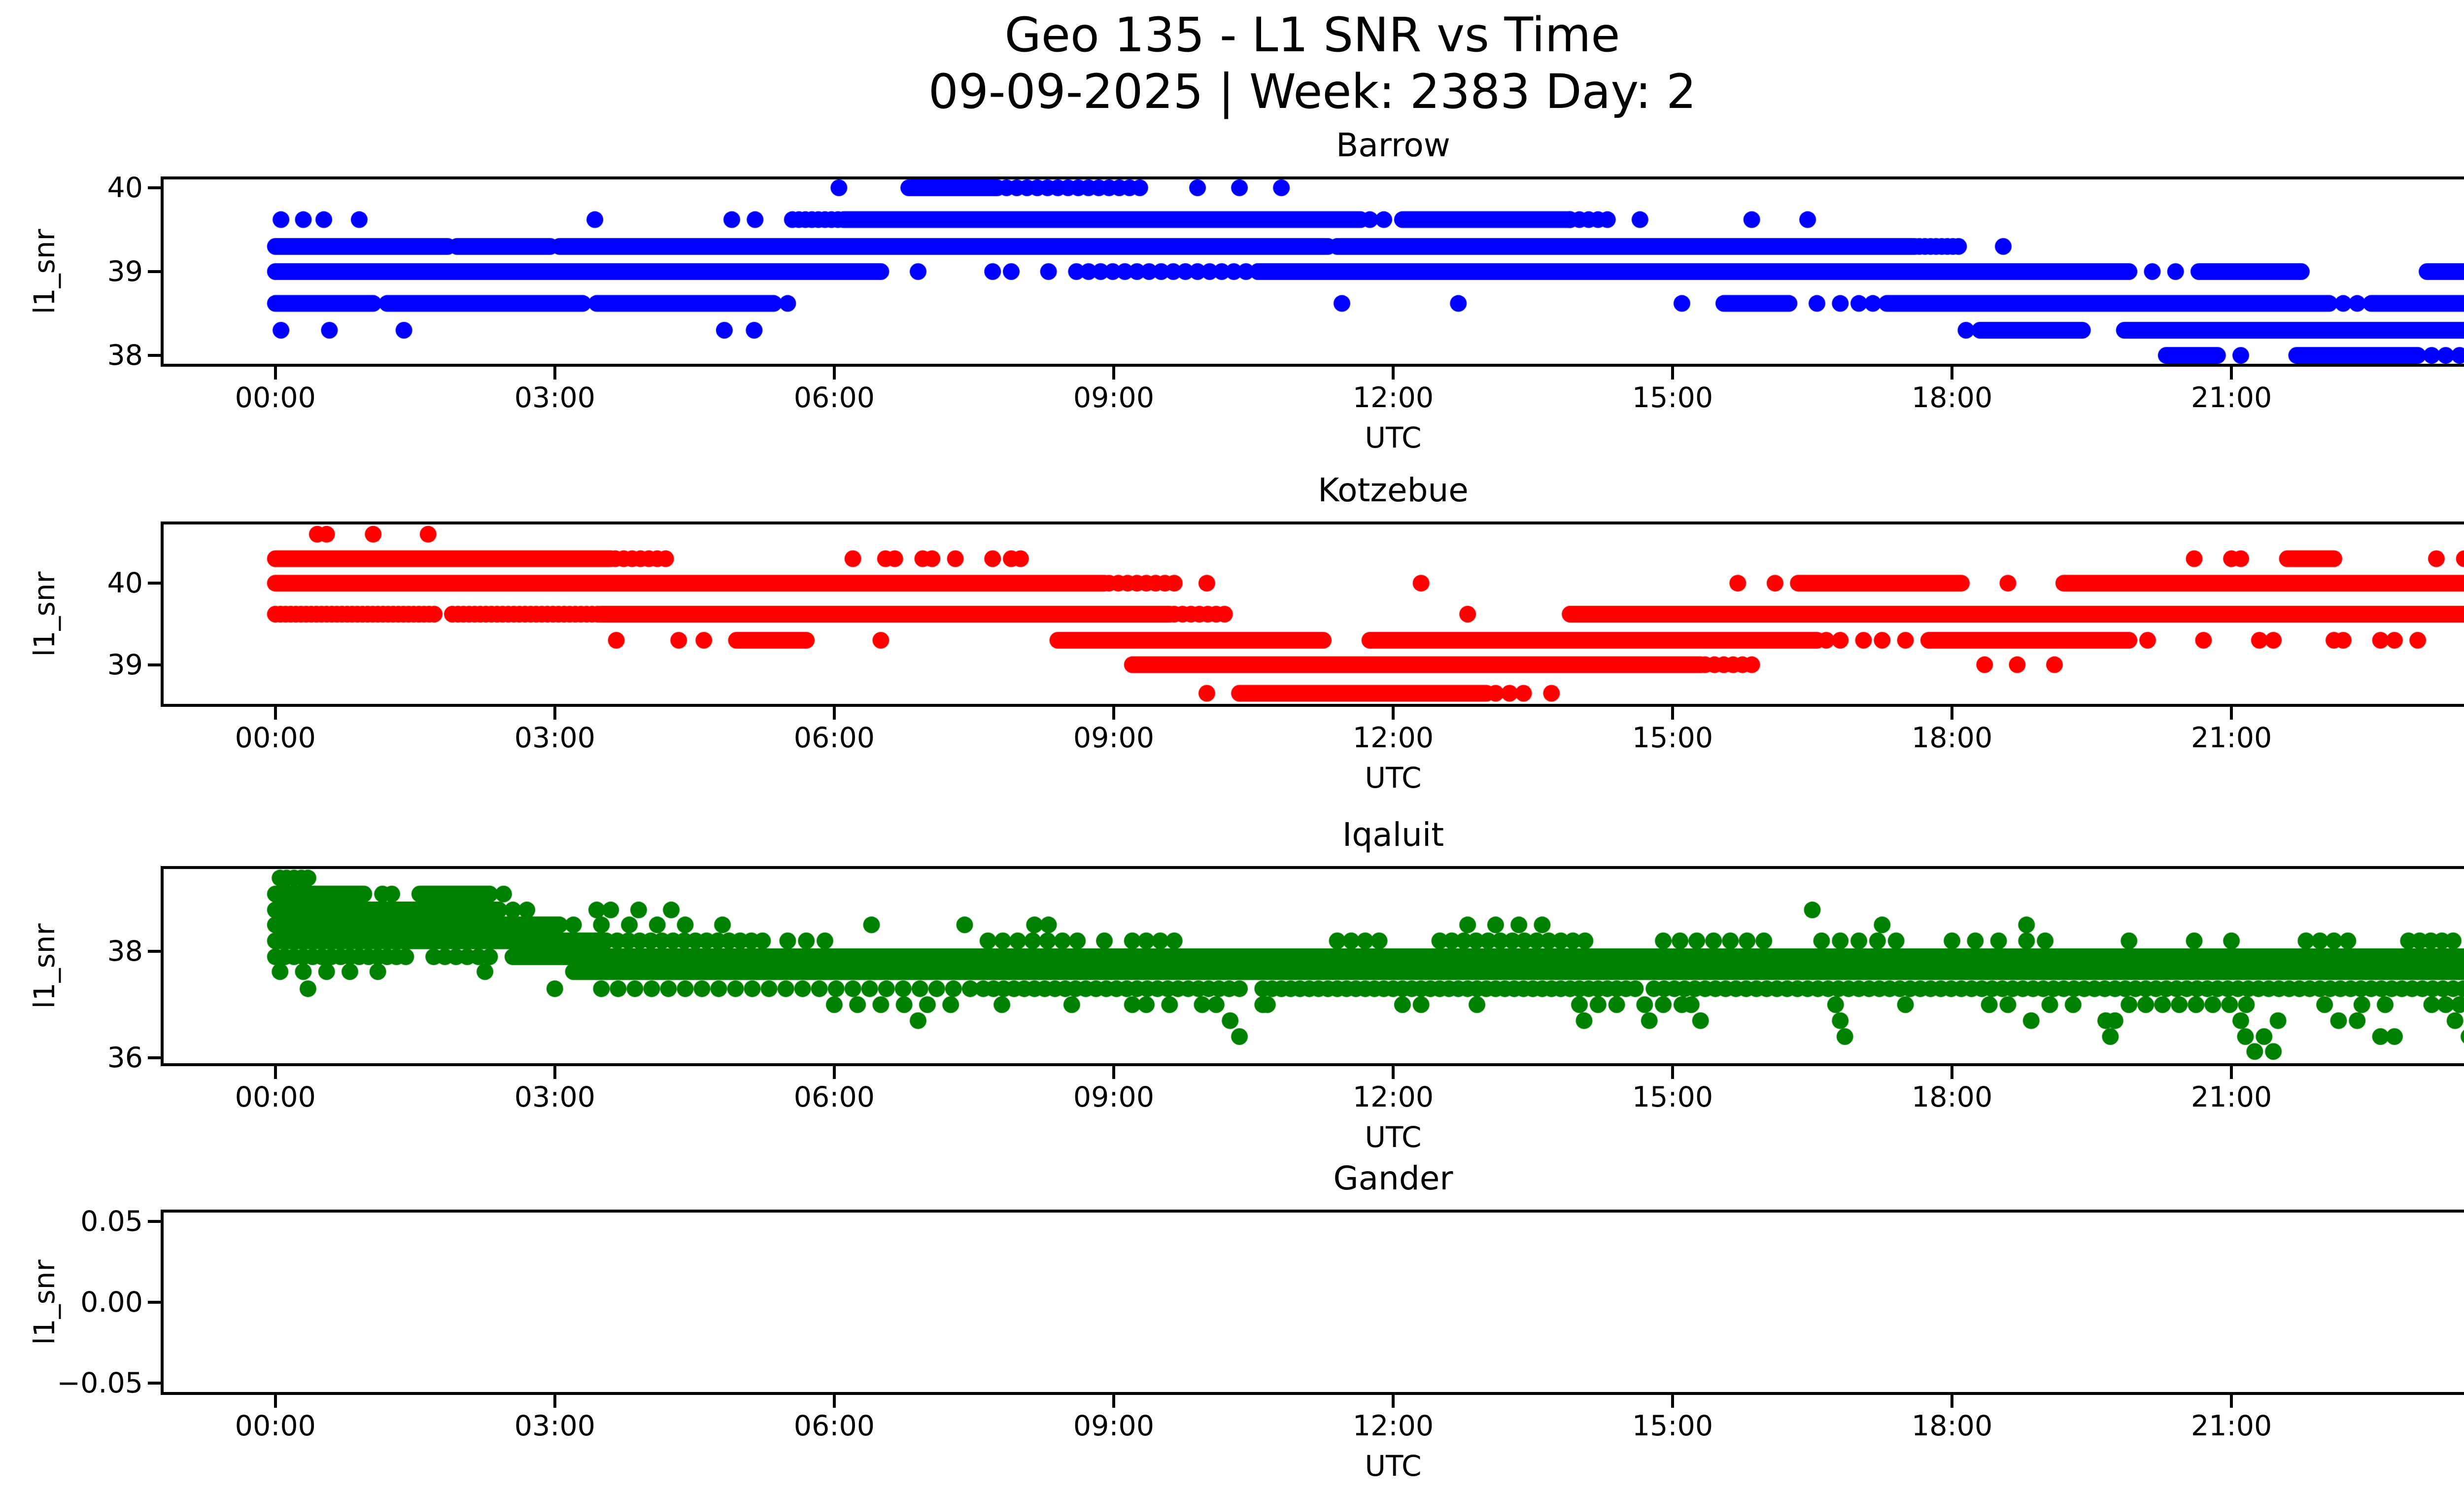  What do you see at coordinates (100, 1382) in the screenshot?
I see `y-tick-label: −0.05` at bounding box center [100, 1382].